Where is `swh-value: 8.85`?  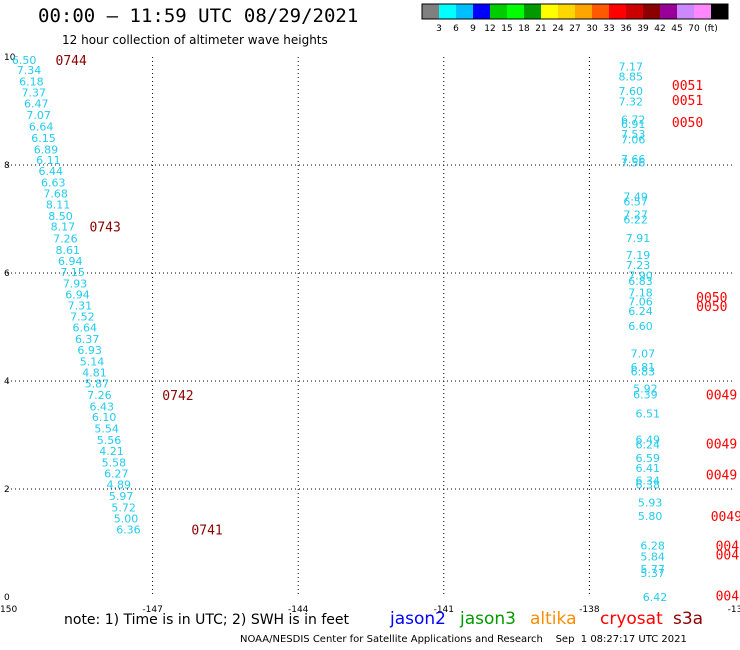 swh-value: 8.85 is located at coordinates (631, 76).